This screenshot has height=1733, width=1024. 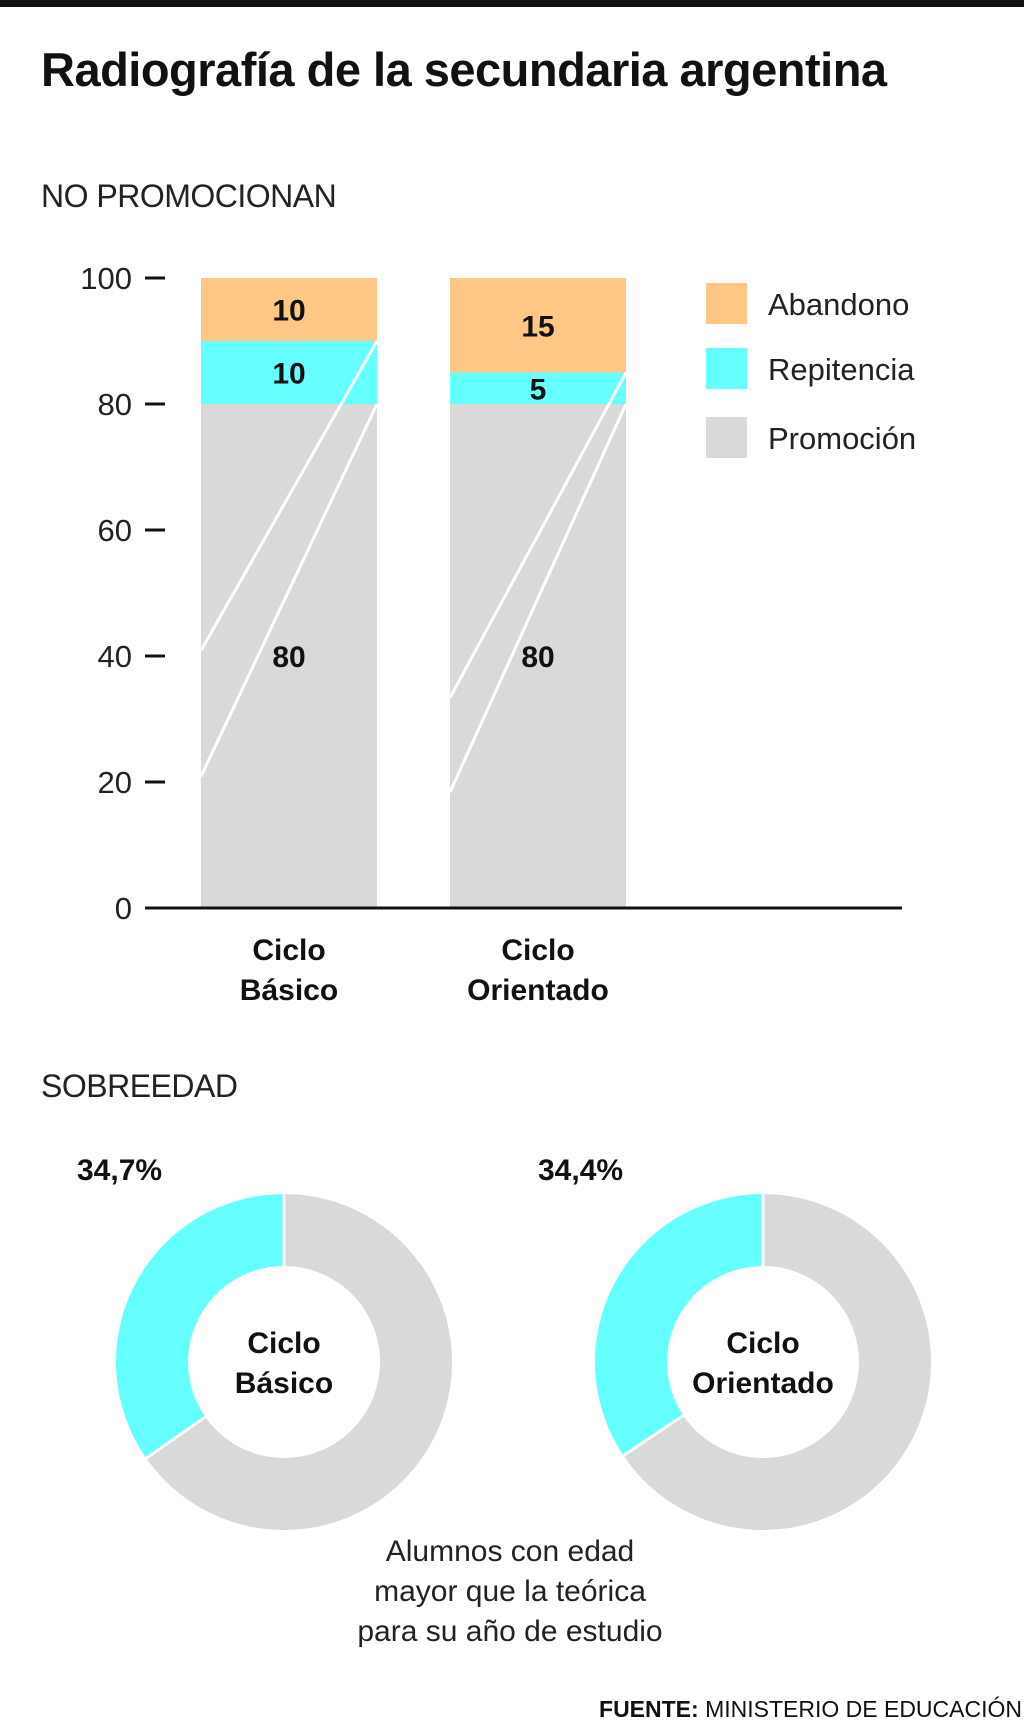 What do you see at coordinates (106, 278) in the screenshot?
I see `y-tick-label: 100` at bounding box center [106, 278].